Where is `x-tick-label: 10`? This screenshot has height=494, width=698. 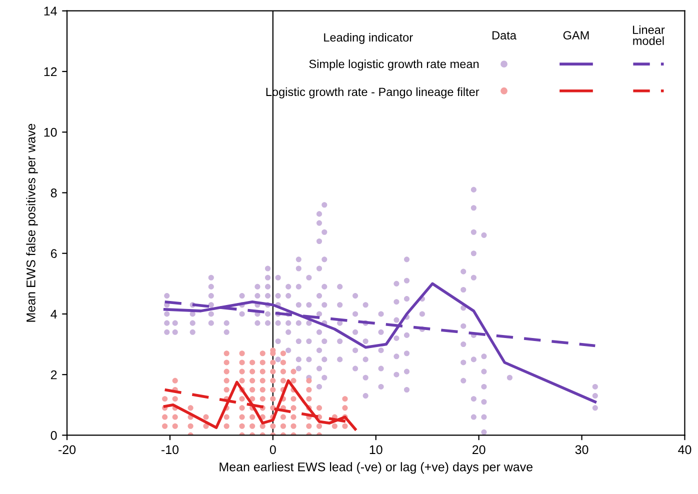
x-tick-label: 10 is located at coordinates (376, 449).